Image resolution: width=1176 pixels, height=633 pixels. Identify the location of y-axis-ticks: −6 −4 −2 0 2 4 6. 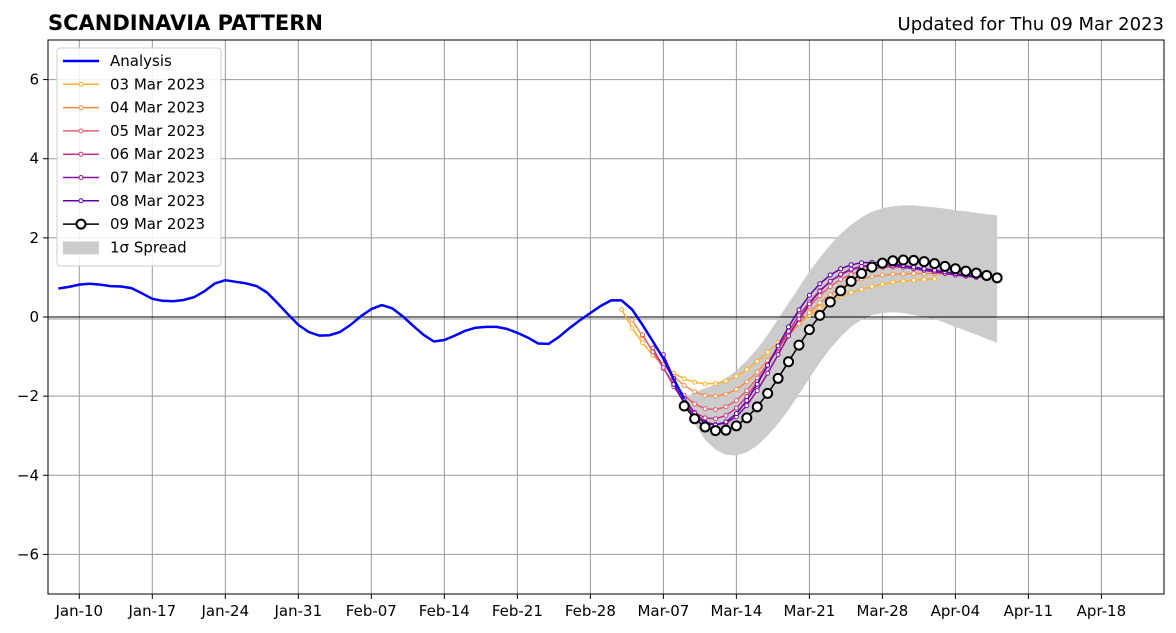
(32, 317).